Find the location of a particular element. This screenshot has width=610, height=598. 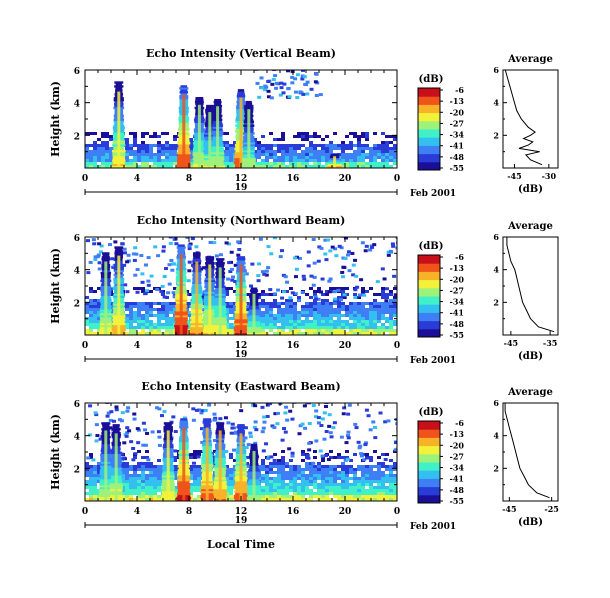

day-label: 19 is located at coordinates (241, 521).